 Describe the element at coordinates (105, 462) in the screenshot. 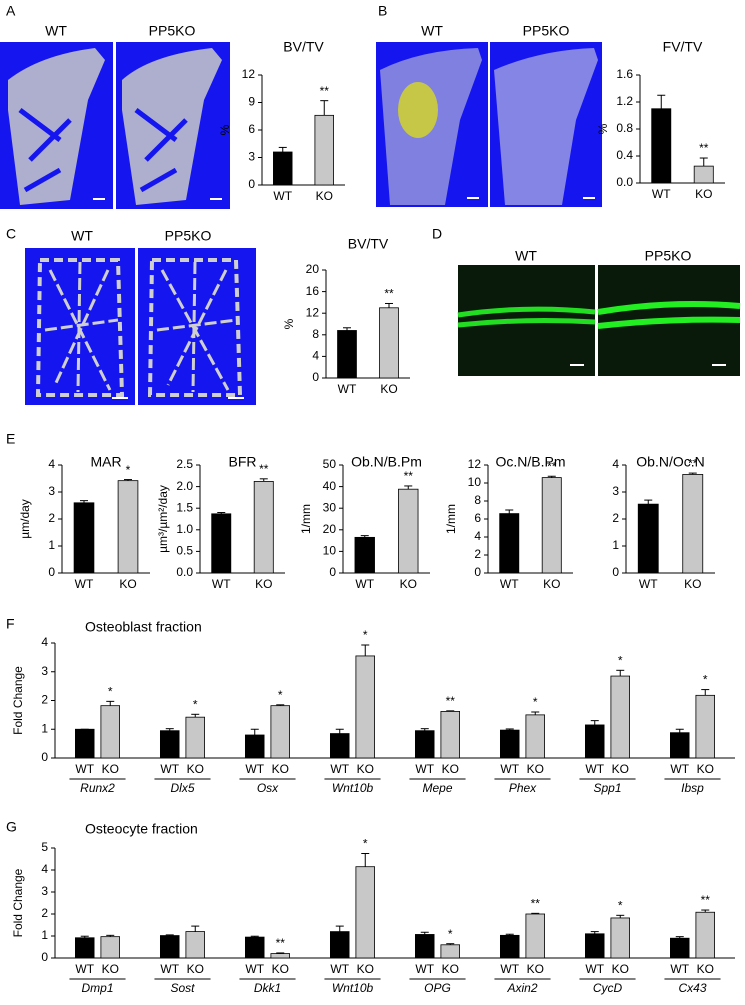

I see `chart-title: MAR` at that location.